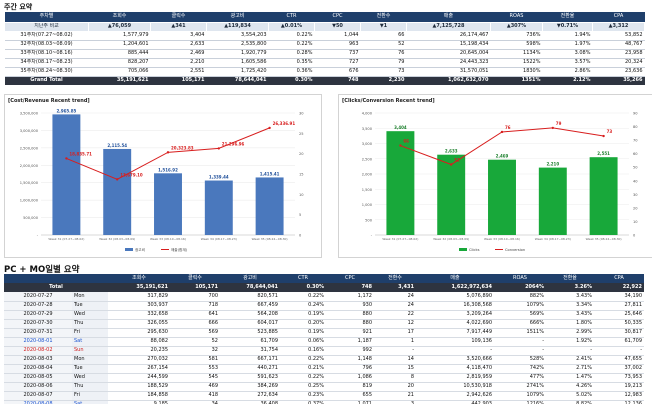  I want to click on daily-date: 2020-07-27, so click(38, 297).